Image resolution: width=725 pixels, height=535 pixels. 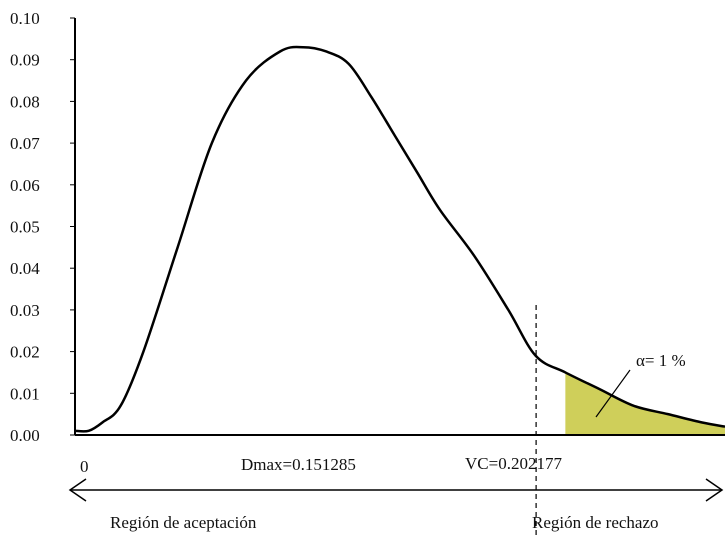 What do you see at coordinates (25, 18) in the screenshot?
I see `y-tick-label: 0.10` at bounding box center [25, 18].